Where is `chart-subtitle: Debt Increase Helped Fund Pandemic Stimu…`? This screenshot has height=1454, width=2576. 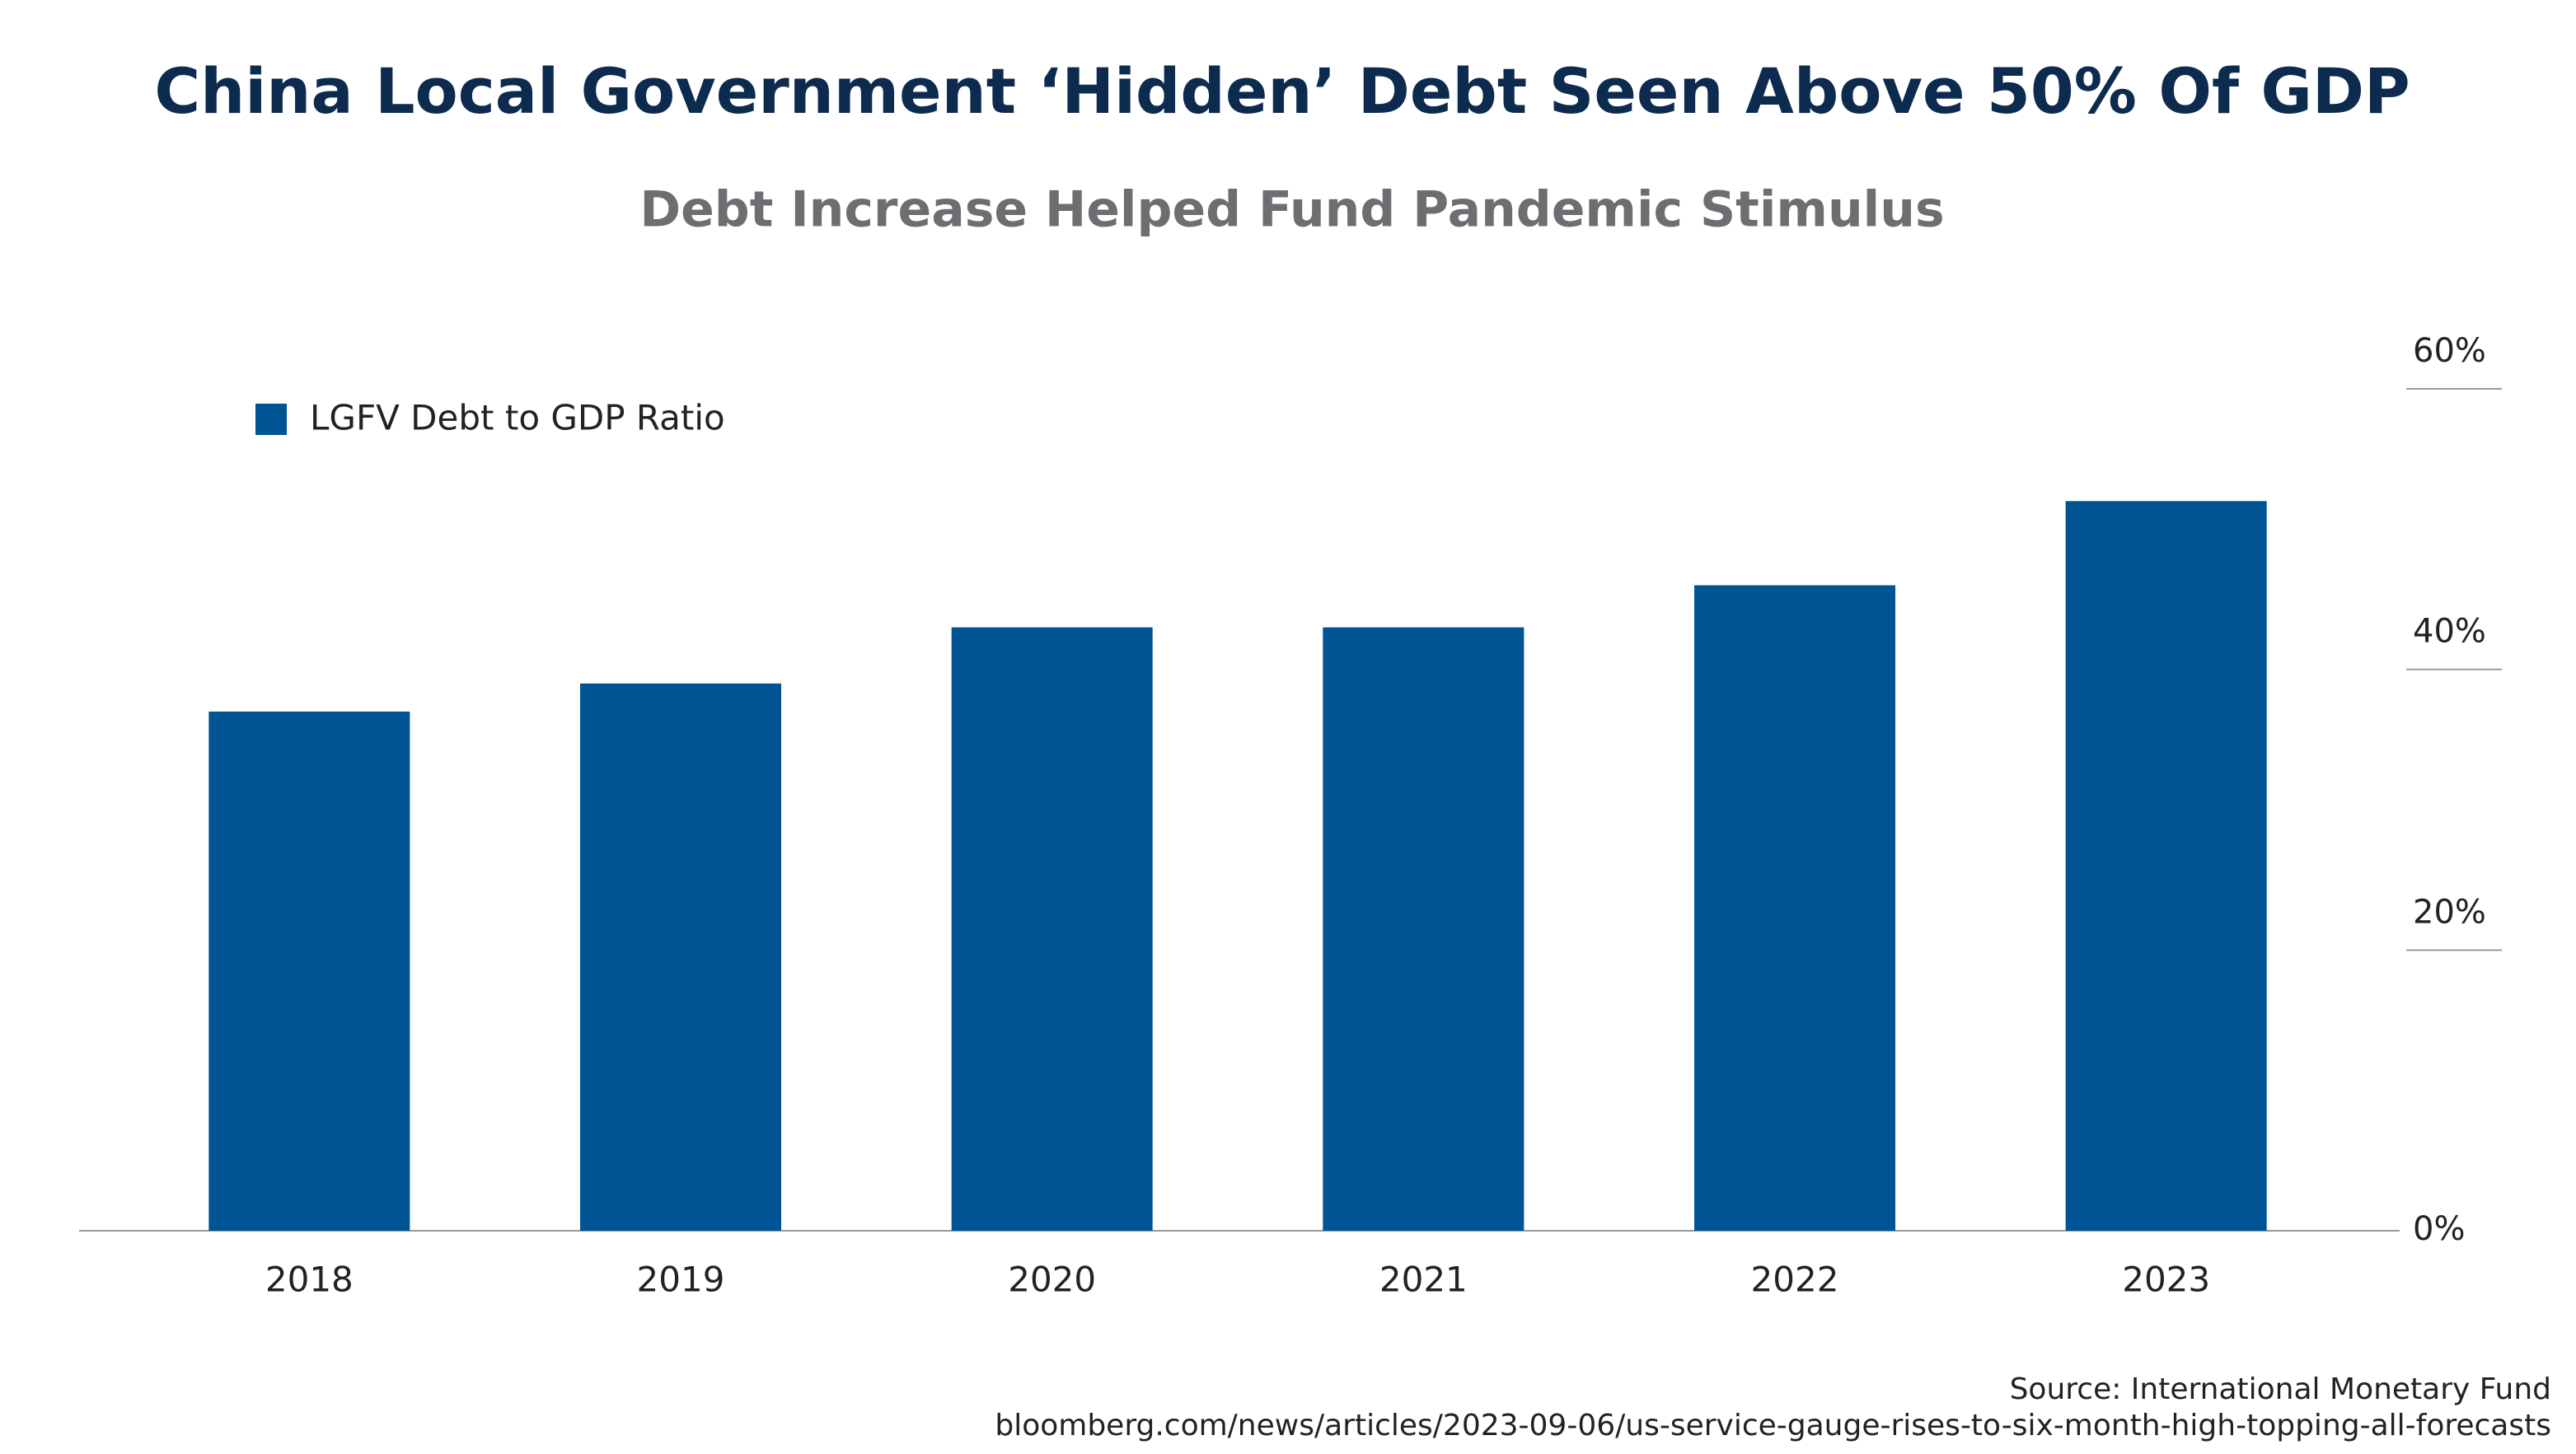 chart-subtitle: Debt Increase Helped Fund Pandemic Stimu… is located at coordinates (1291, 210).